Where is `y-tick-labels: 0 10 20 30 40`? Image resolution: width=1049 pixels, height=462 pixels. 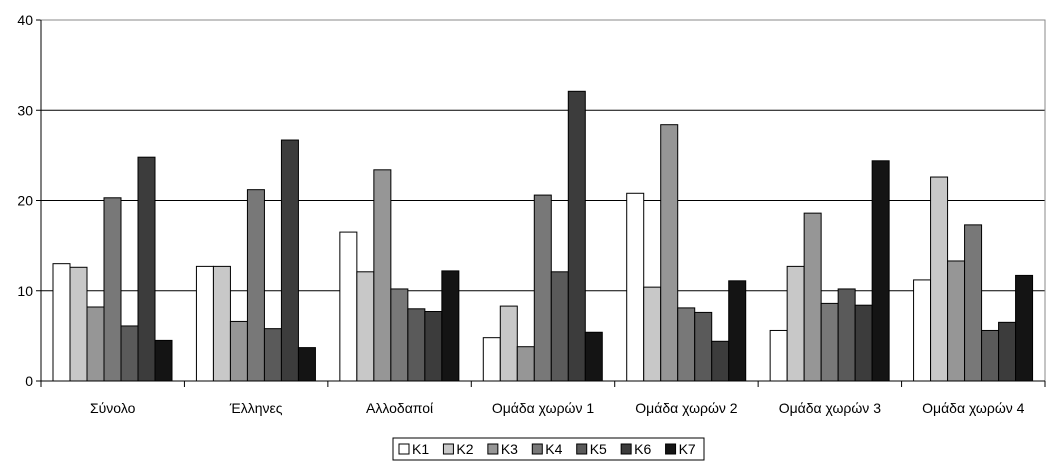 y-tick-labels: 0 10 20 30 40 is located at coordinates (25, 200).